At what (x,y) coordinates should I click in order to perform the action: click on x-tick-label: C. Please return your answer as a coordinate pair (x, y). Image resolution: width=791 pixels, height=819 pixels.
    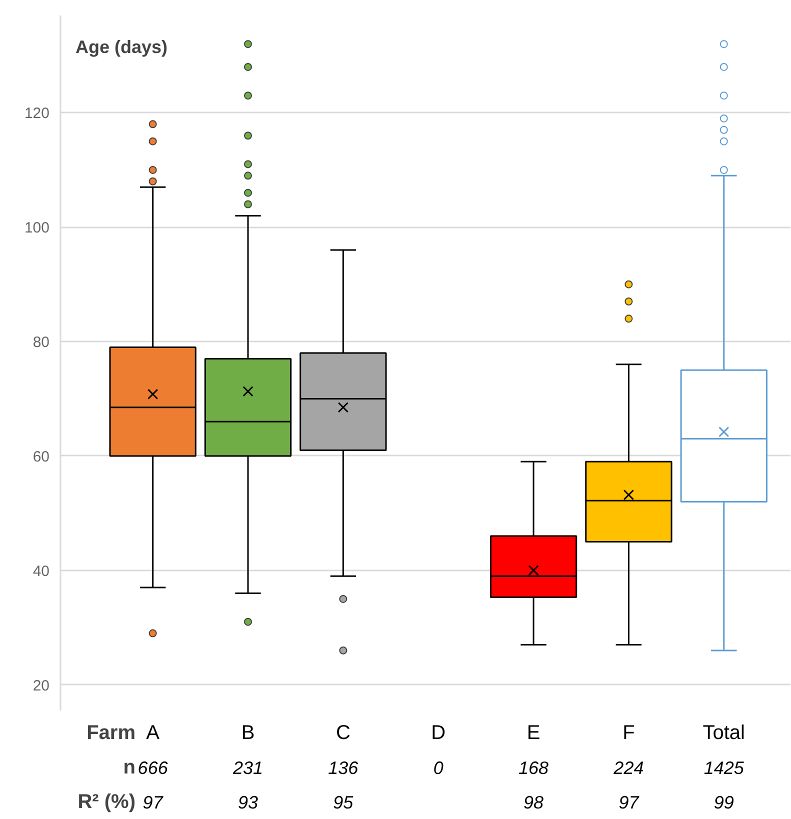
    Looking at the image, I should click on (343, 733).